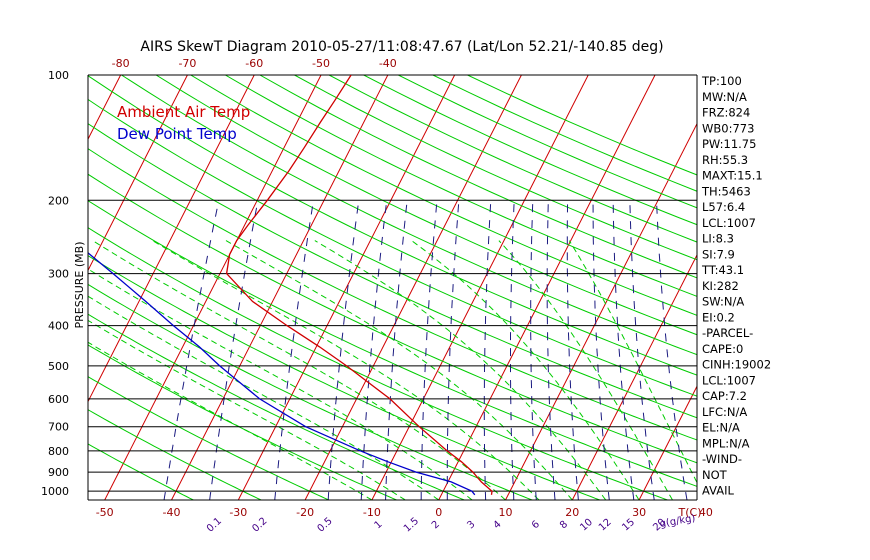  Describe the element at coordinates (259, 525) in the screenshot. I see `mixing-ratio-tick-label: 0.2` at that location.